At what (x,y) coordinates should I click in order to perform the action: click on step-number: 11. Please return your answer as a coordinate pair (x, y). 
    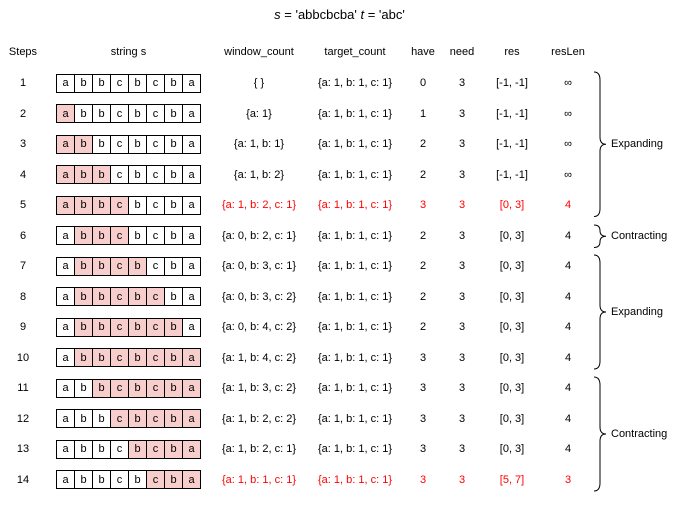
    Looking at the image, I should click on (23, 388).